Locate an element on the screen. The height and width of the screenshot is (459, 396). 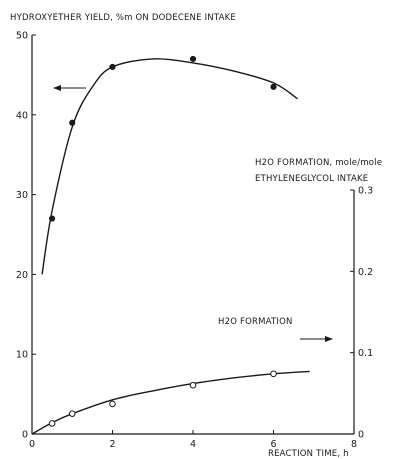
y-right-tick-label: 0 is located at coordinates (361, 435).